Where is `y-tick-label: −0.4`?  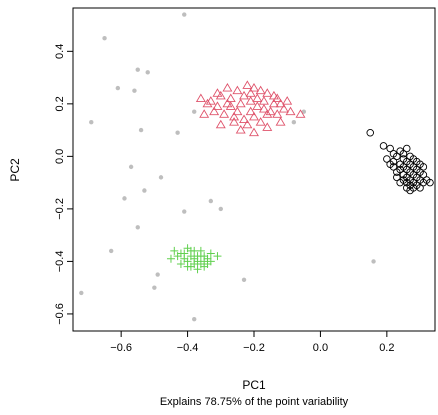
y-tick-label: −0.4 is located at coordinates (60, 262).